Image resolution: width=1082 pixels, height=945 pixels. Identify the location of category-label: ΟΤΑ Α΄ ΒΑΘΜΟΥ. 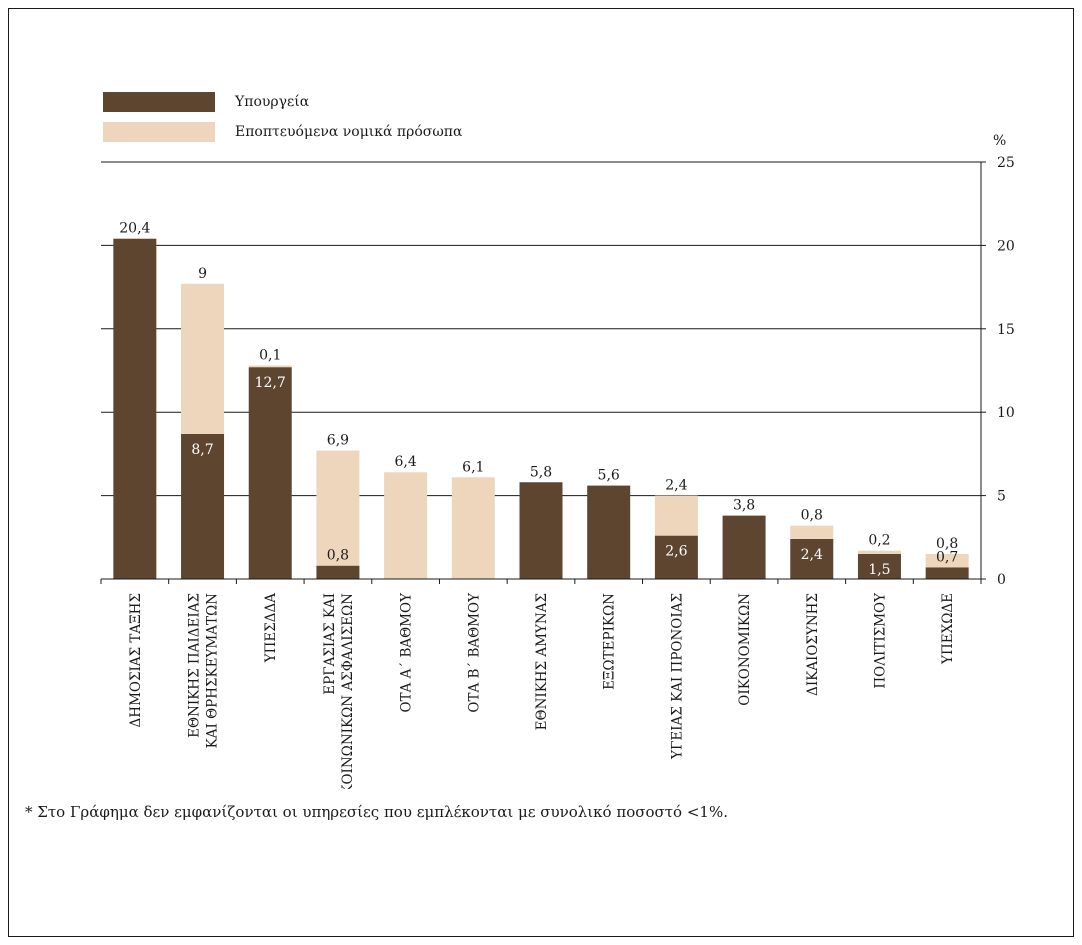
(407, 652).